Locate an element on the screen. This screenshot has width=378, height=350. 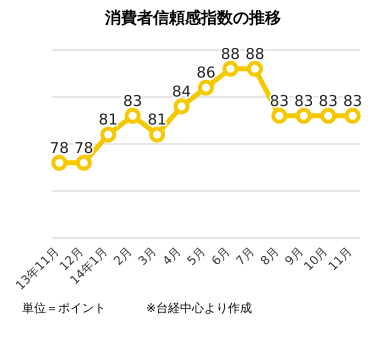
x-tick-label: 4月 is located at coordinates (172, 256).